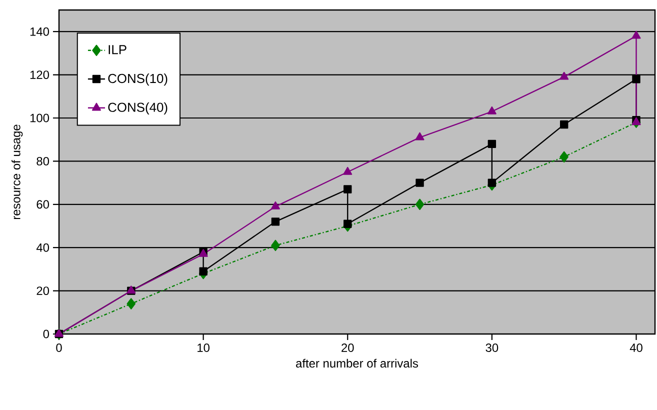 The width and height of the screenshot is (657, 410). Describe the element at coordinates (204, 348) in the screenshot. I see `x-tick-label: 10` at that location.